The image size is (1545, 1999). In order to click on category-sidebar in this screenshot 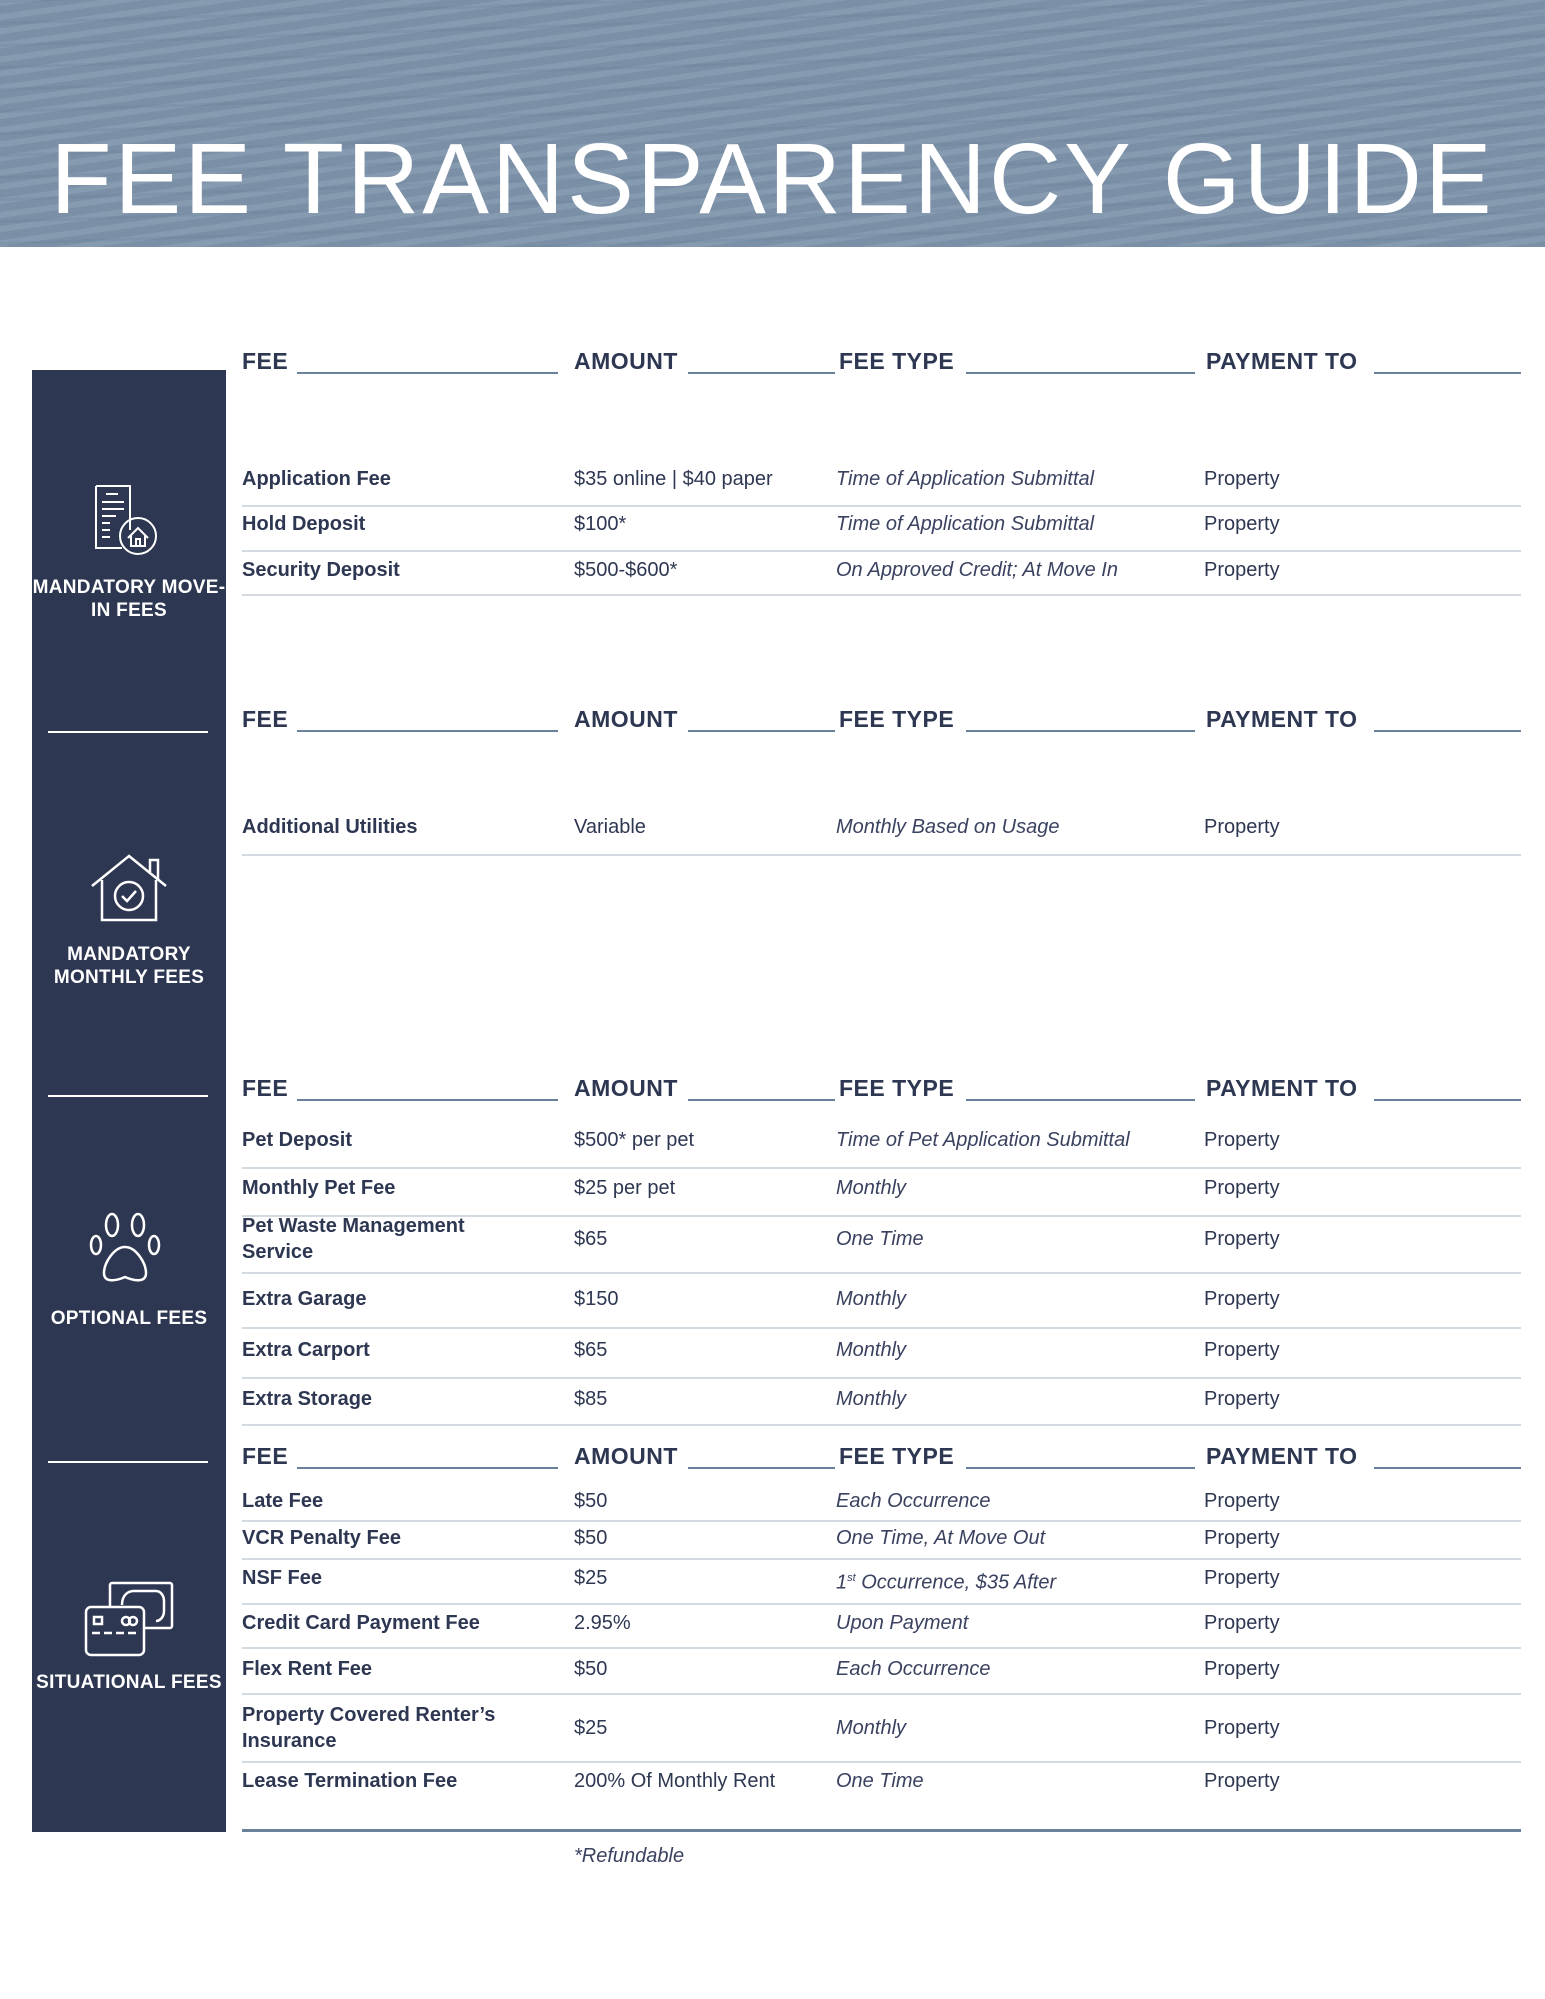, I will do `click(129, 1101)`.